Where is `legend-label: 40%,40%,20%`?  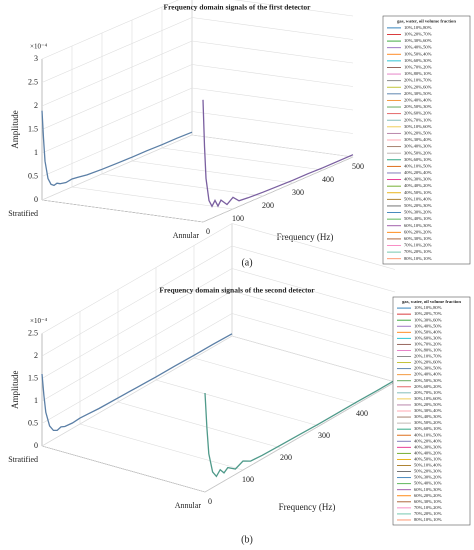
legend-label: 40%,40%,20% is located at coordinates (428, 453).